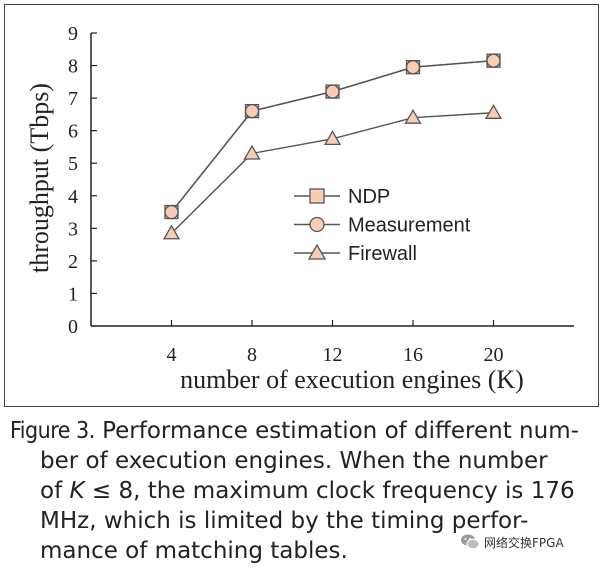 Image resolution: width=605 pixels, height=568 pixels. I want to click on x-tick-label-4: 4, so click(172, 355).